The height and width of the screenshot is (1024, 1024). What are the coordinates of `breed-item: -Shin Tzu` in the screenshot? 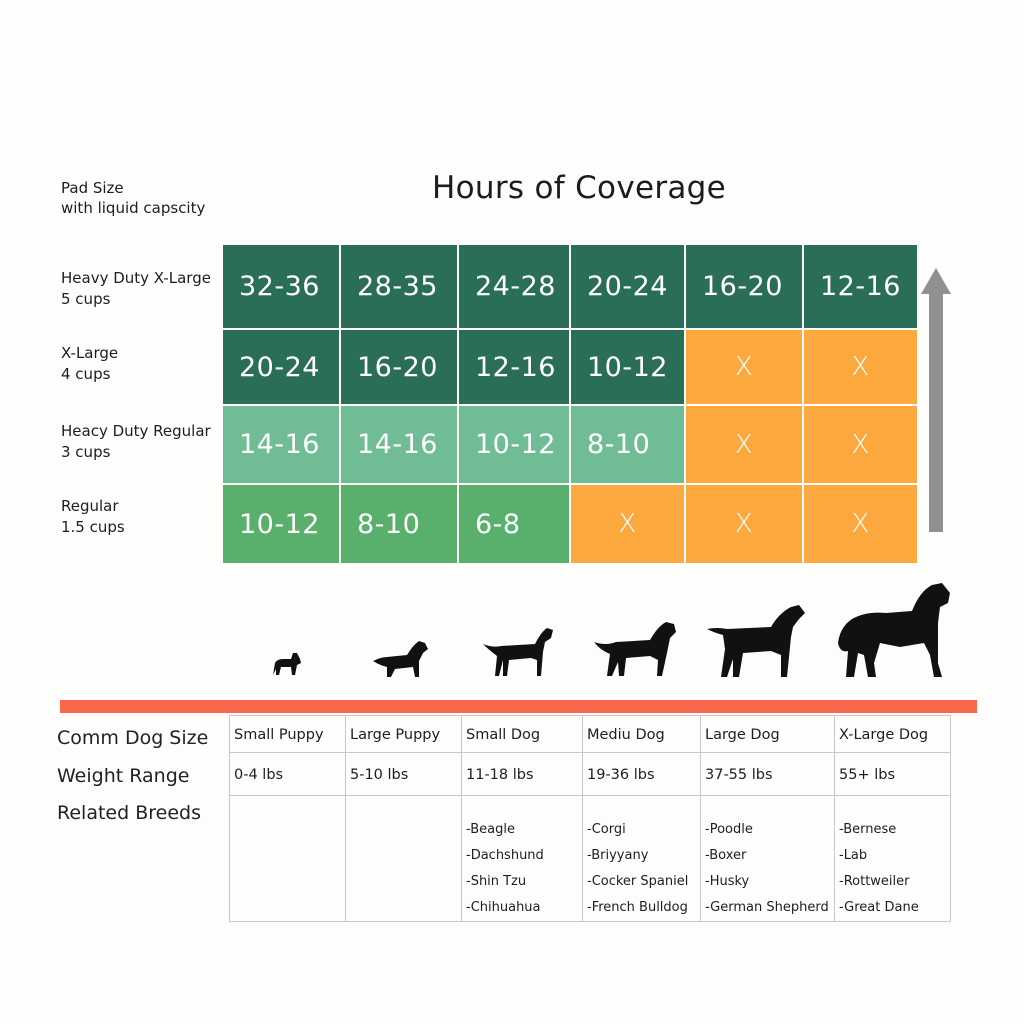 It's located at (496, 881).